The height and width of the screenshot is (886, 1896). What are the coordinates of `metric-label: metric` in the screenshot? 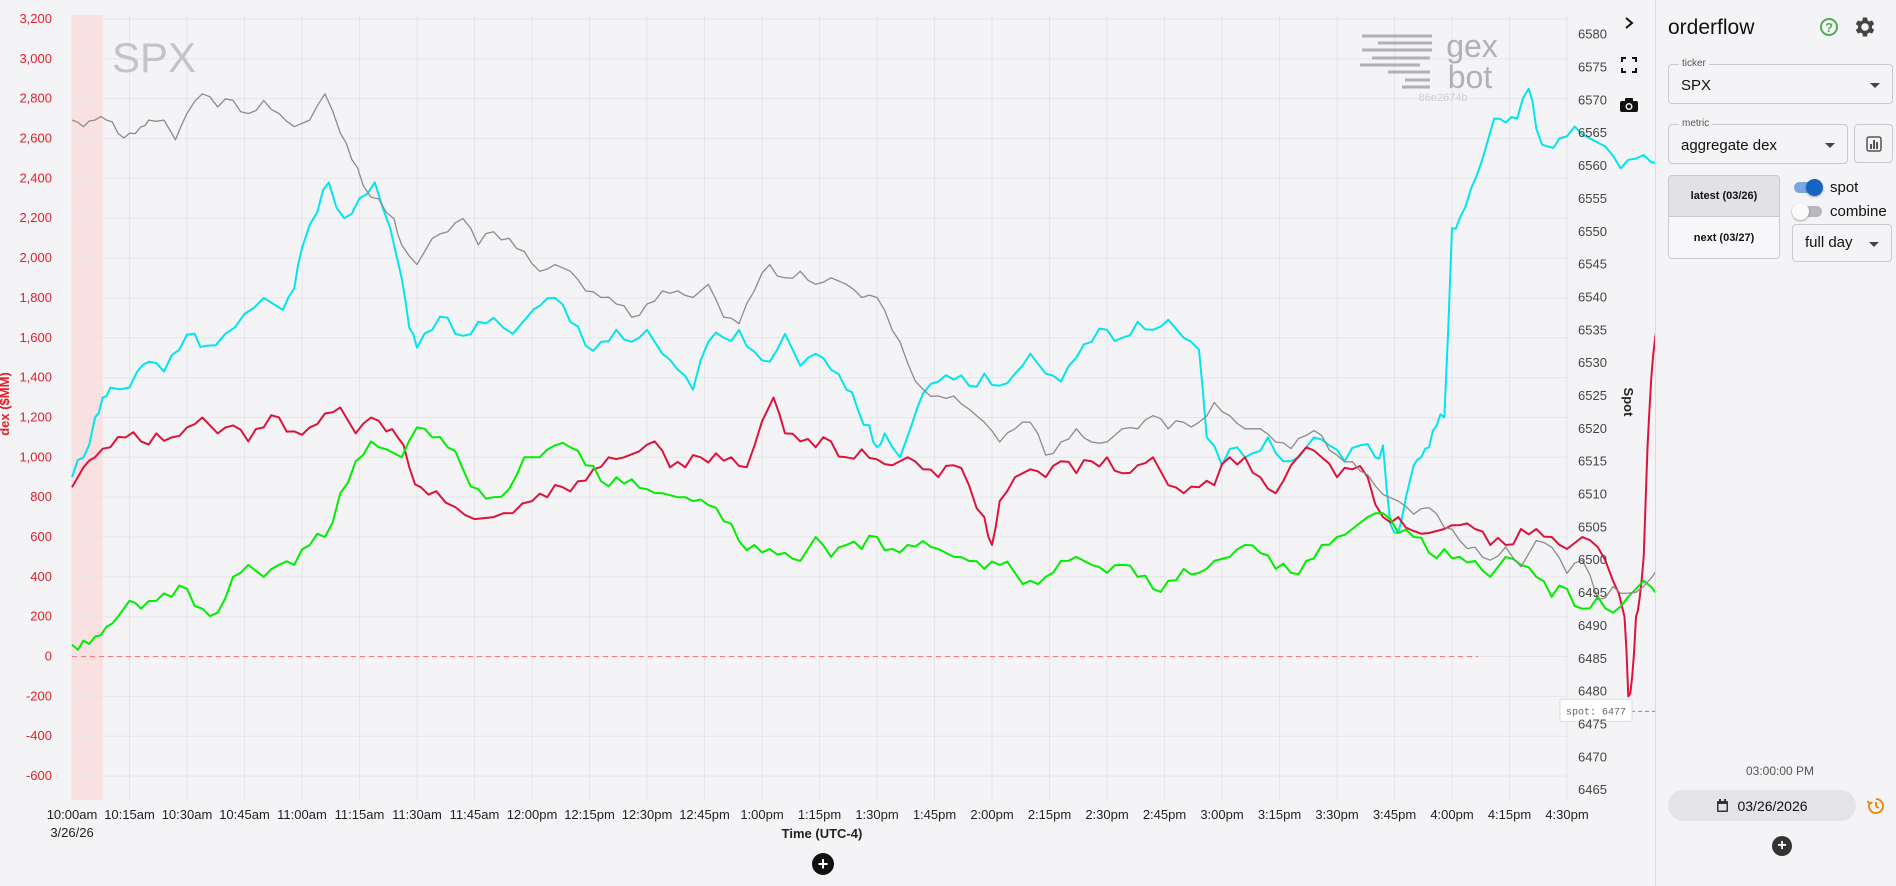 It's located at (1696, 123).